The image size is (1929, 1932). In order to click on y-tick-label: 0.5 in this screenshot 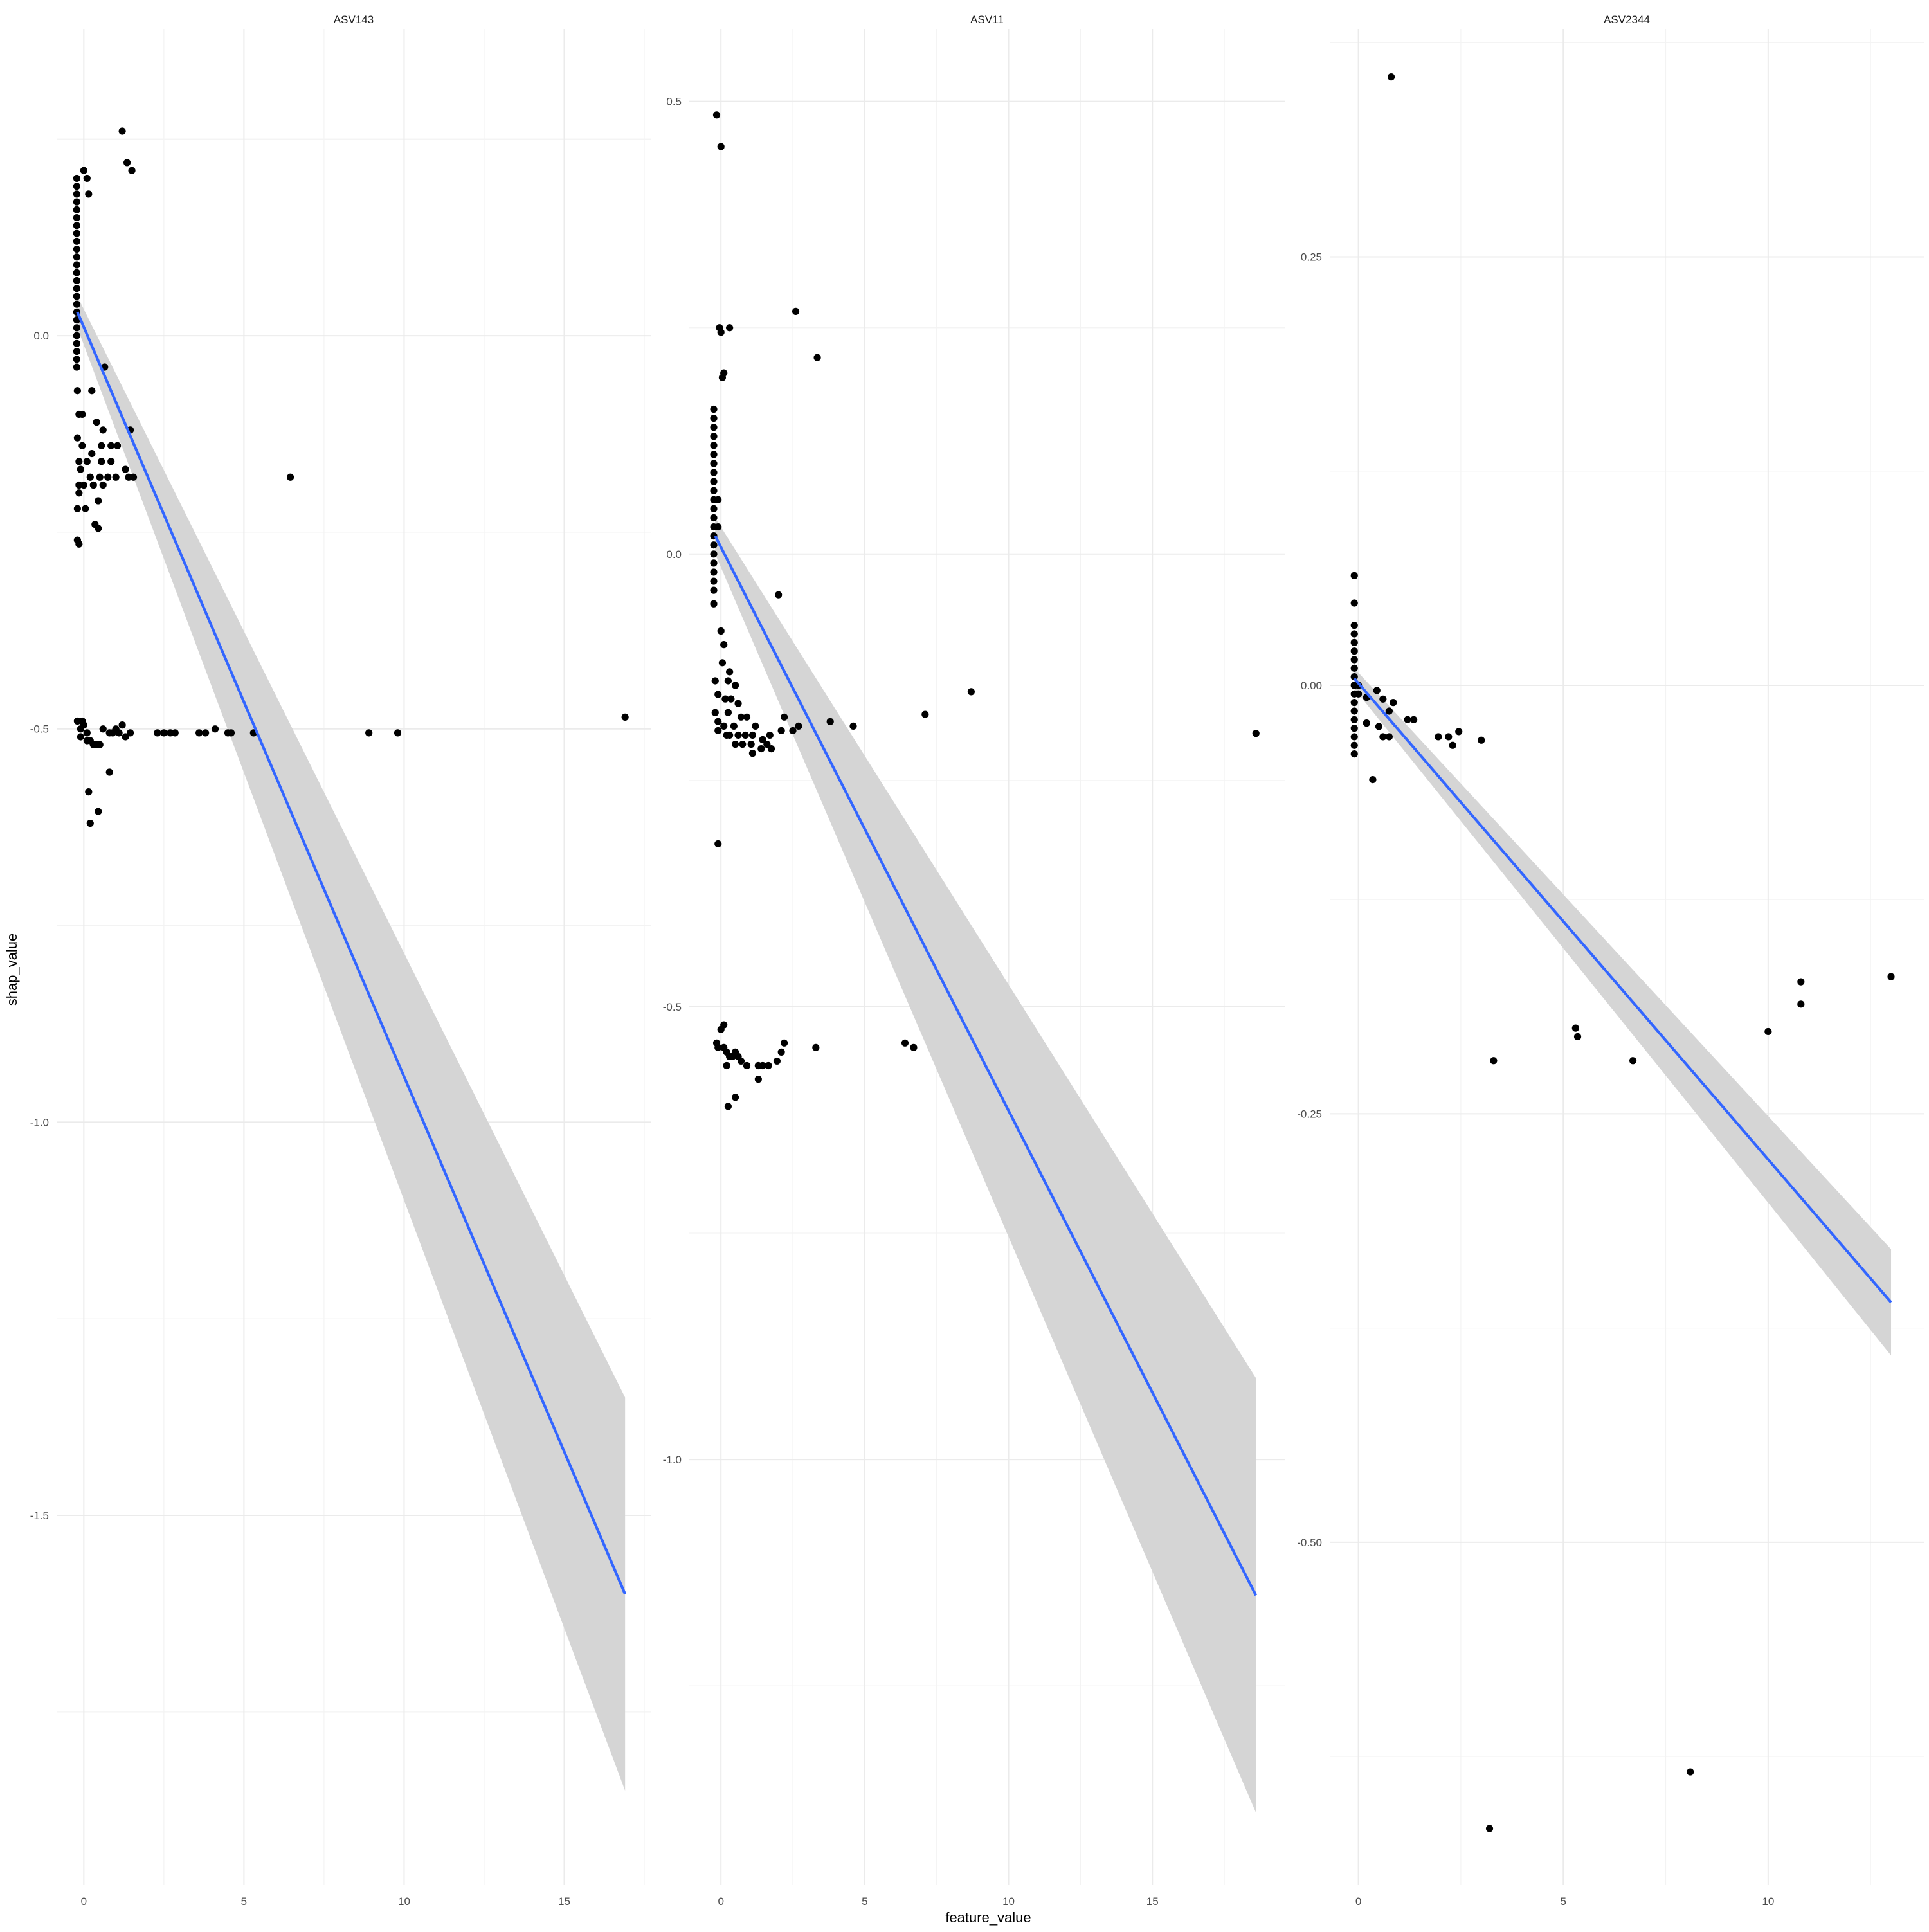, I will do `click(674, 102)`.